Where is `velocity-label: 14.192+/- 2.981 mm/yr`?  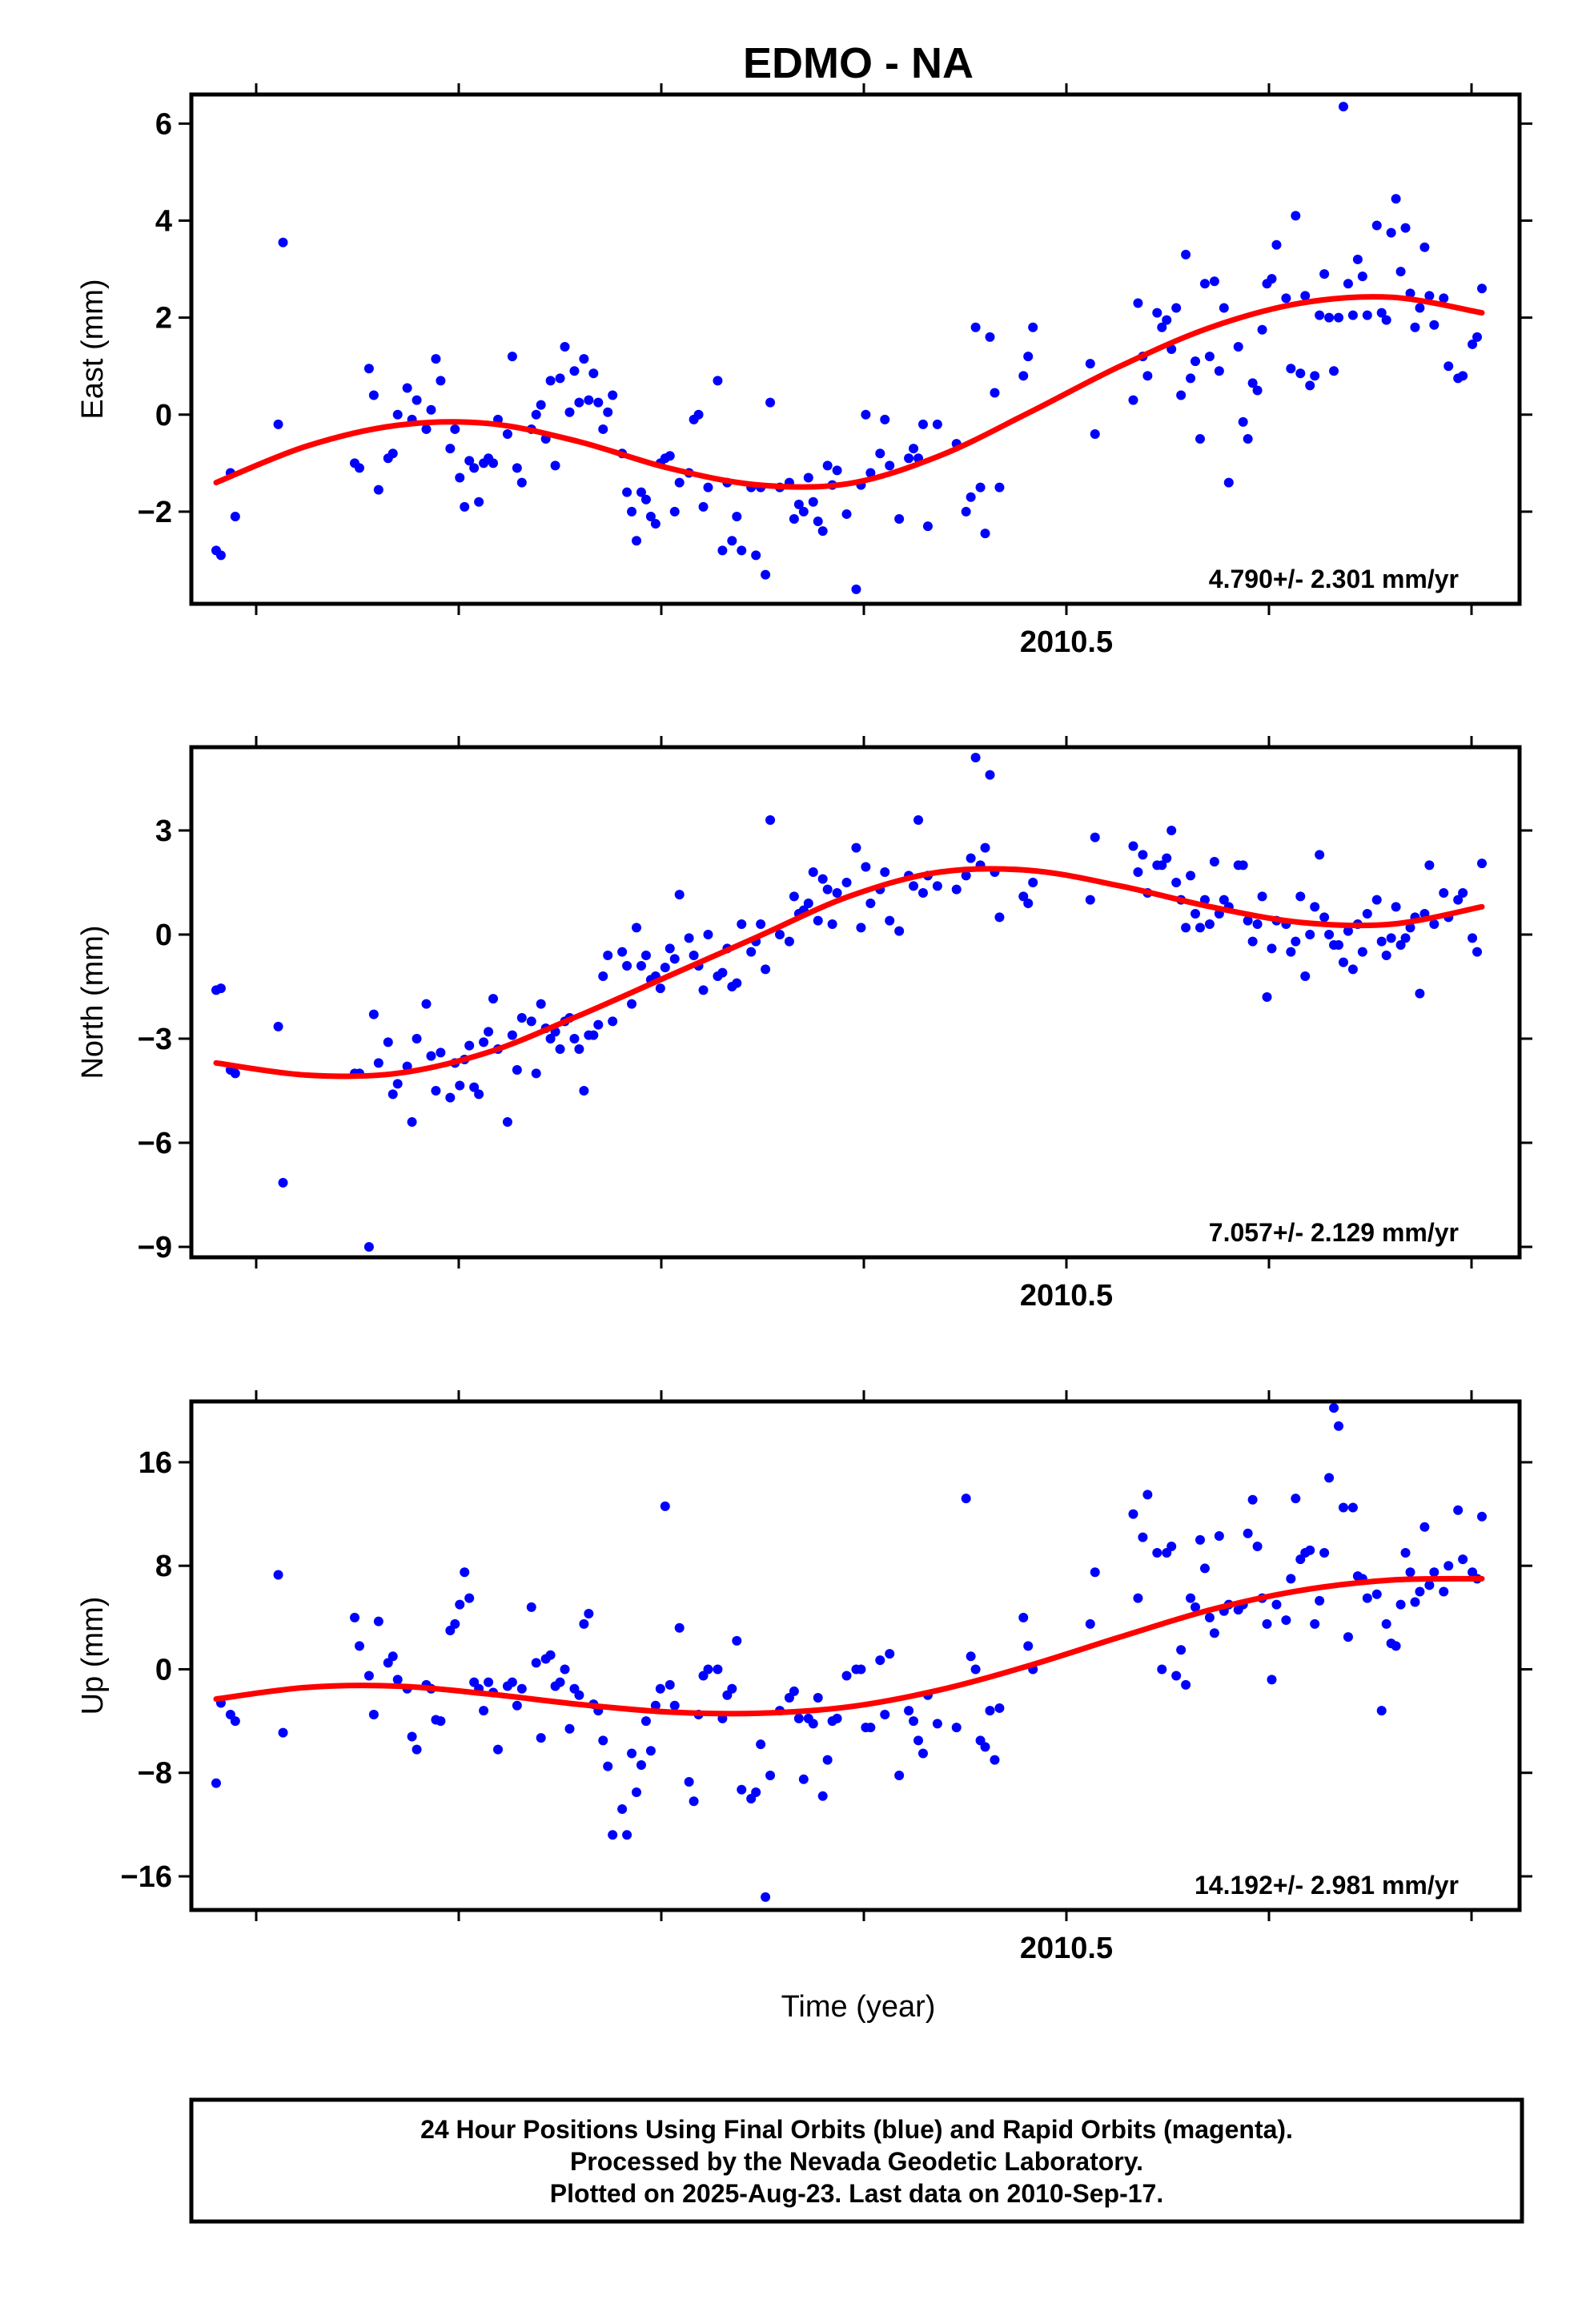
velocity-label: 14.192+/- 2.981 mm/yr is located at coordinates (1327, 1886).